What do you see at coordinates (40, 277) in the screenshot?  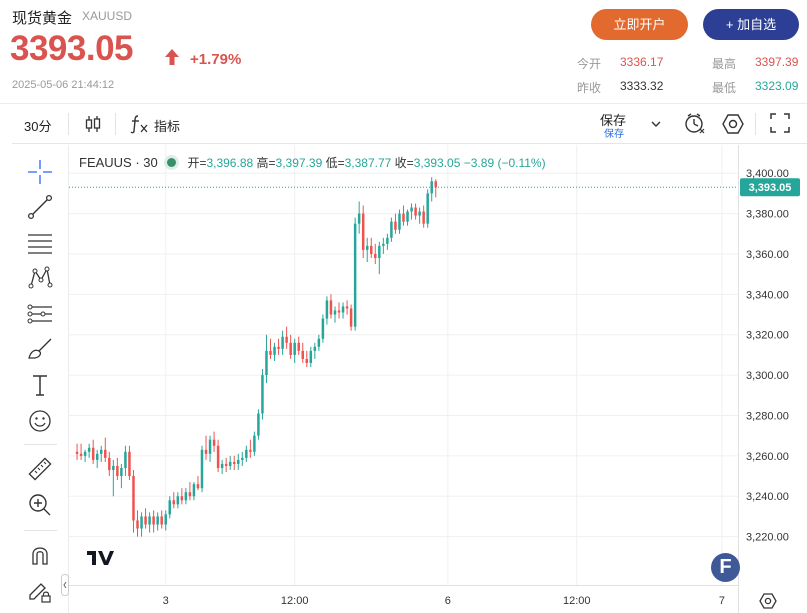 I see `pattern-icon` at bounding box center [40, 277].